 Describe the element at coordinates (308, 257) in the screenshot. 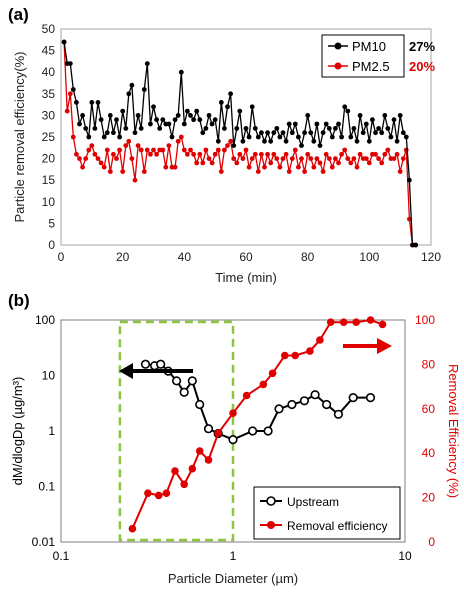

I see `panel-a-xtick-label: 80` at that location.